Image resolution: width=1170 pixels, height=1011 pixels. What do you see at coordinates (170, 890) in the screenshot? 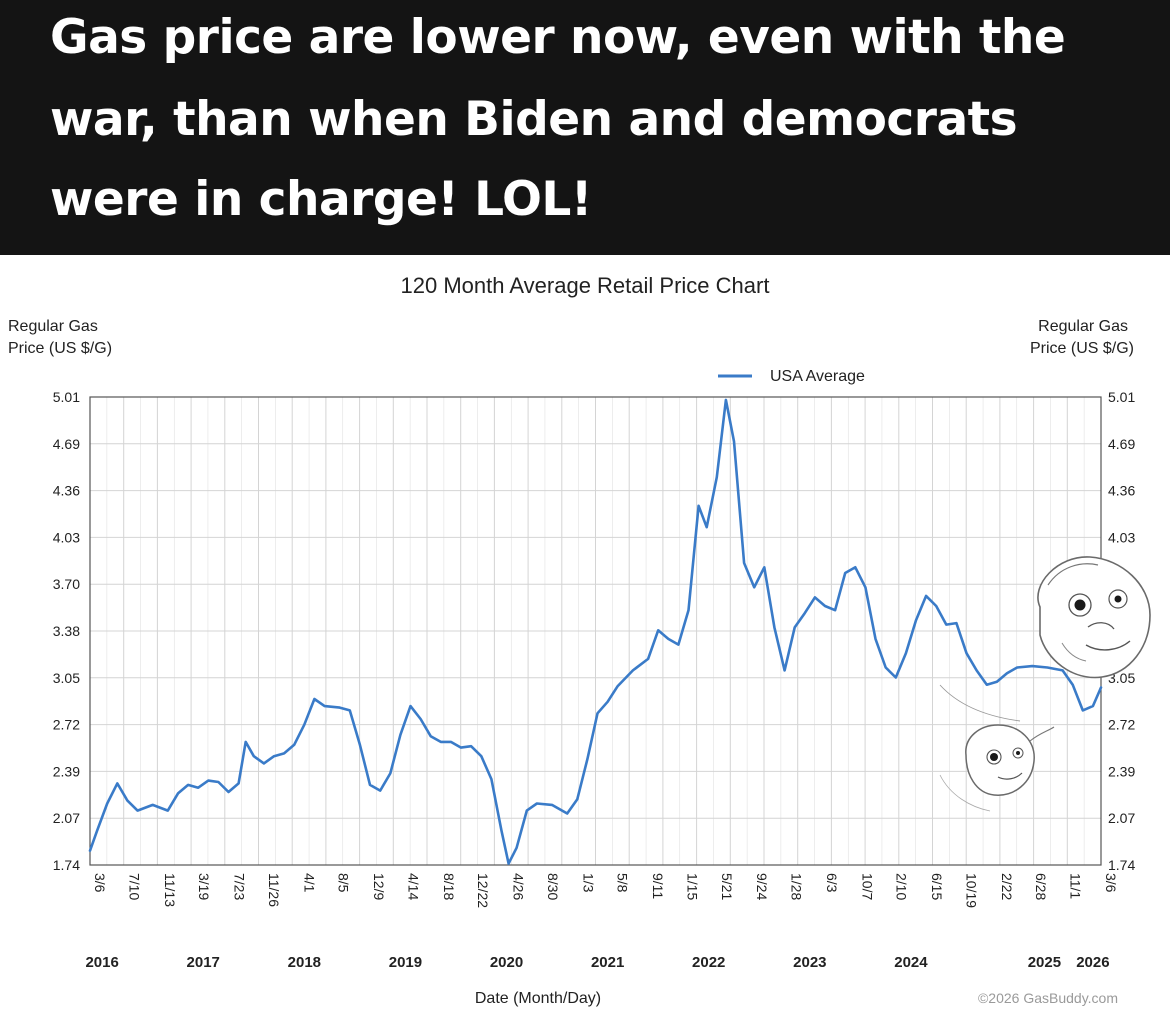
I see `x-tick-label-2: 11/13` at bounding box center [170, 890].